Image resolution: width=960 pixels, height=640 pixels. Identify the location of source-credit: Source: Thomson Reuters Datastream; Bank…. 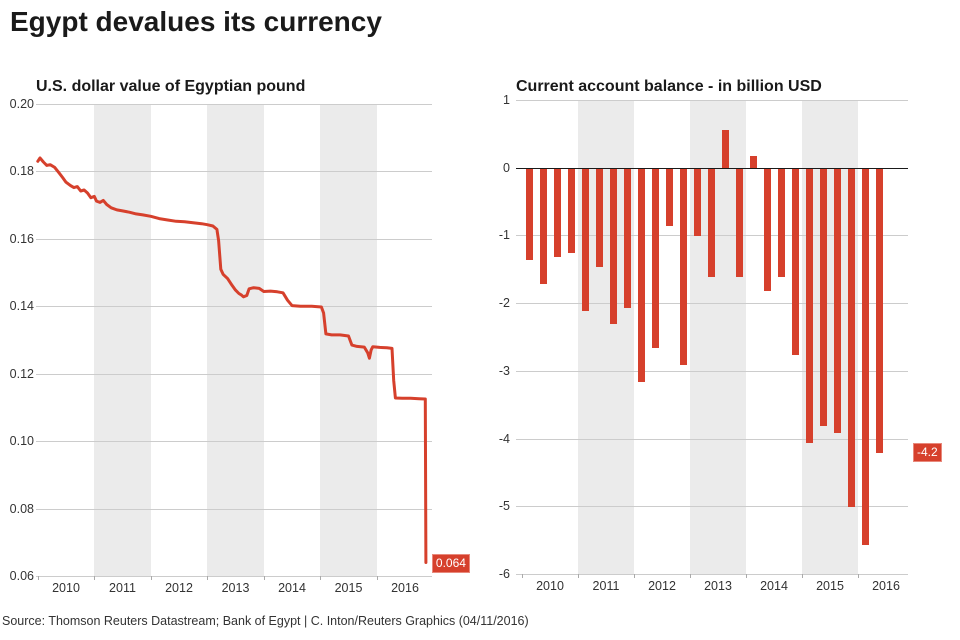
(265, 621).